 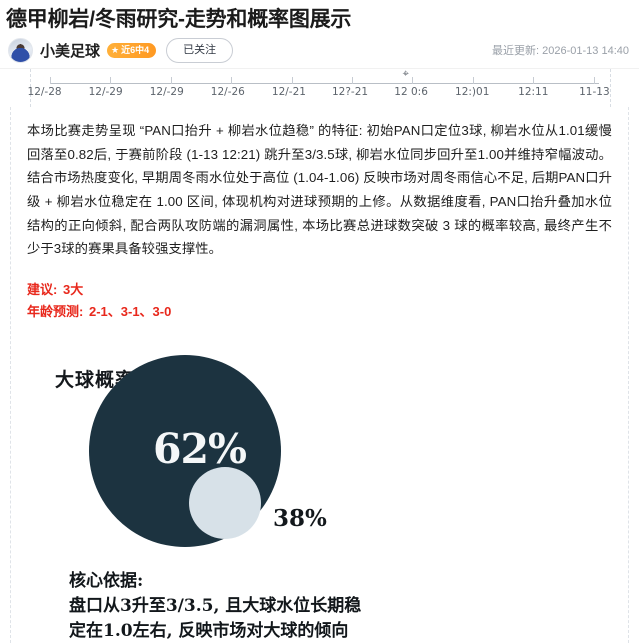 What do you see at coordinates (130, 312) in the screenshot?
I see `score-prediction-value: 2-1、3-1、3-0` at bounding box center [130, 312].